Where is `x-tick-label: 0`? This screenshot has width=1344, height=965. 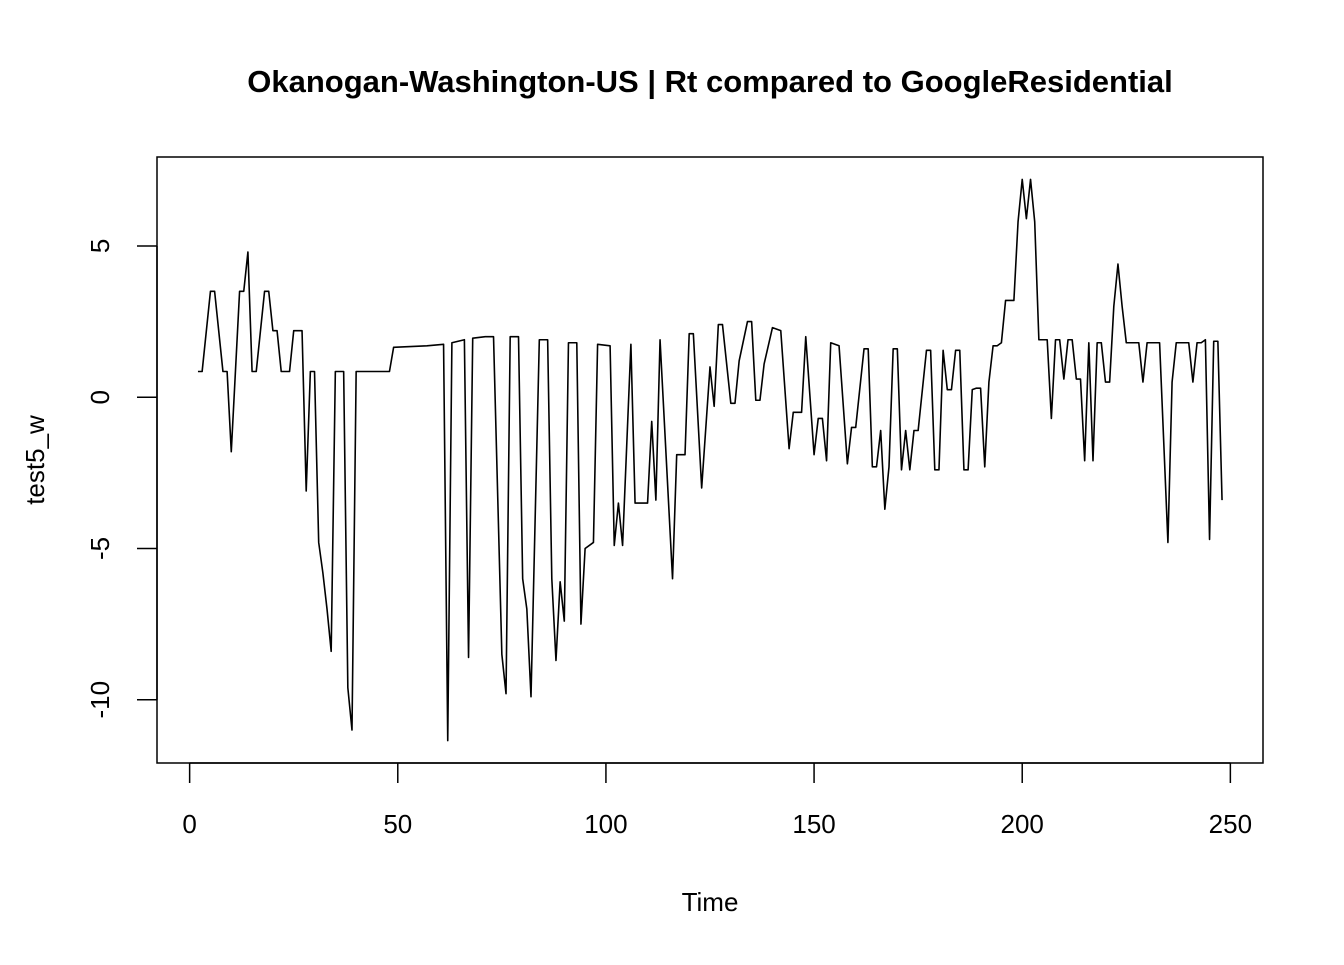 x-tick-label: 0 is located at coordinates (189, 824).